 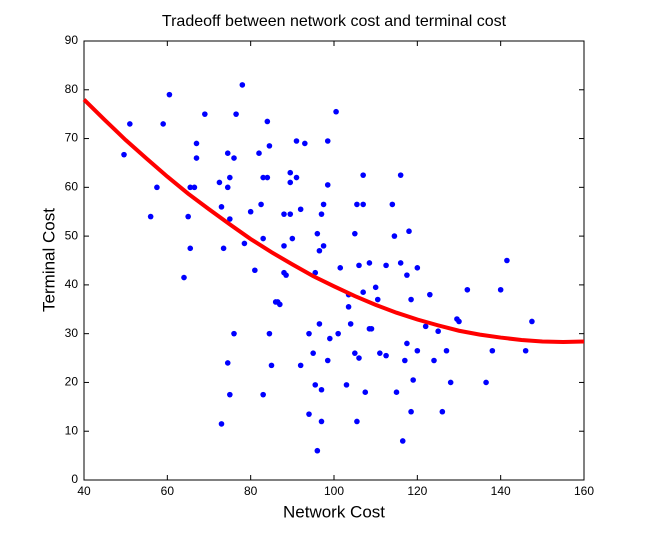 I want to click on x-tick-label: 40, so click(x=84, y=491).